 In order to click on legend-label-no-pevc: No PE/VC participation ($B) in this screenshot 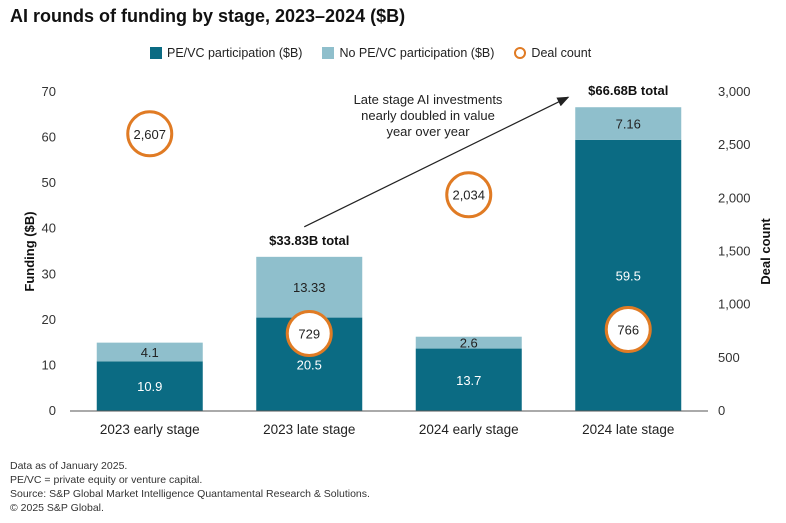, I will do `click(417, 53)`.